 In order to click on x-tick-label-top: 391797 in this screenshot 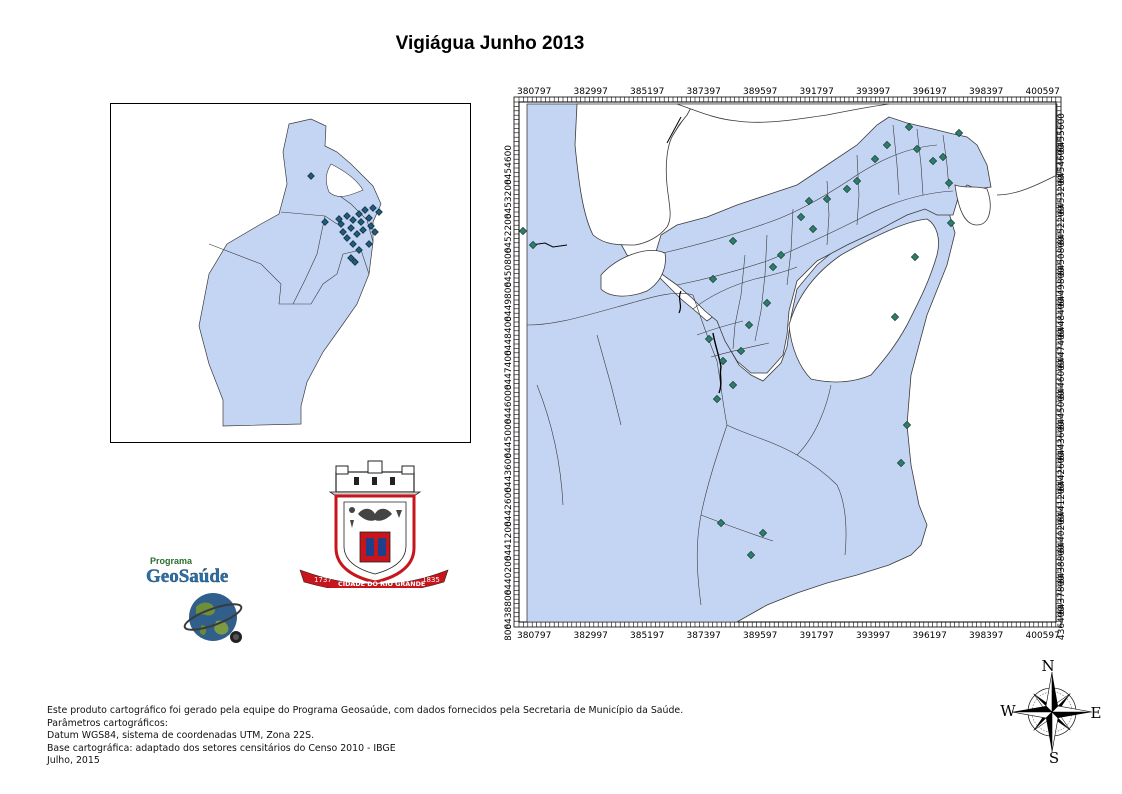, I will do `click(817, 92)`.